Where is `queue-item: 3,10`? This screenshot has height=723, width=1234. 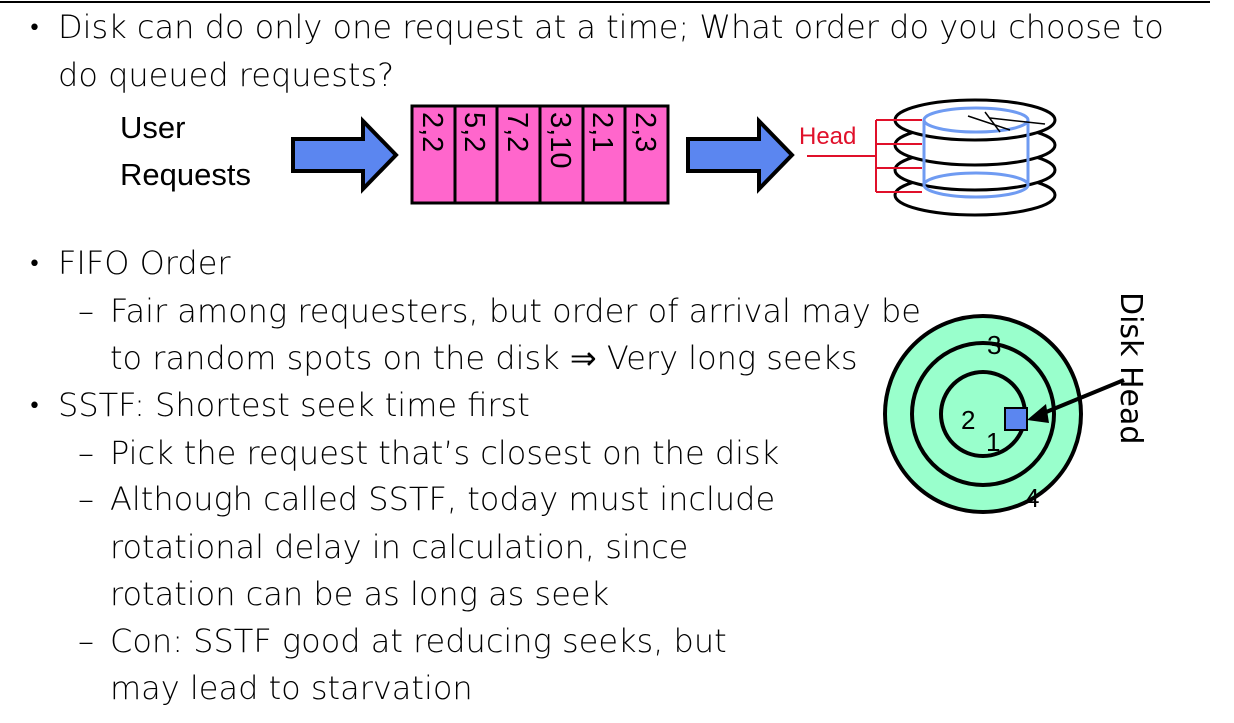 queue-item: 3,10 is located at coordinates (560, 140).